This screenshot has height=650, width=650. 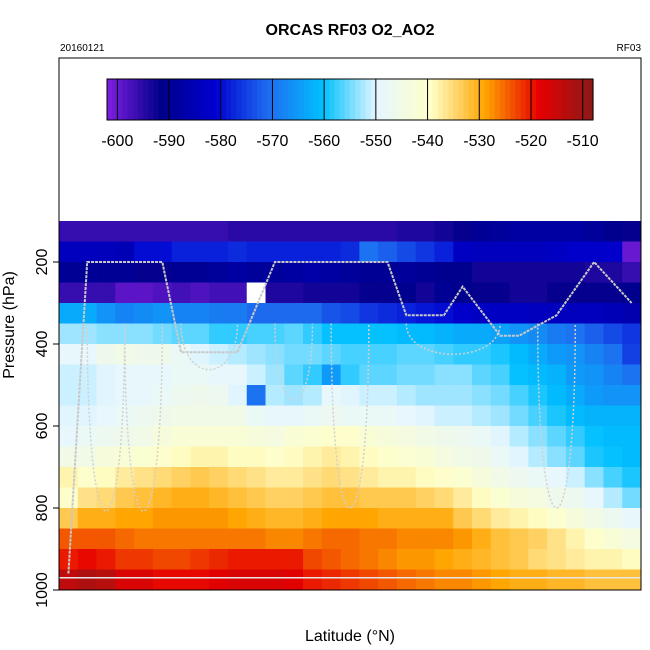 What do you see at coordinates (9, 325) in the screenshot?
I see `y-axis-label: Pressure (hPa)` at bounding box center [9, 325].